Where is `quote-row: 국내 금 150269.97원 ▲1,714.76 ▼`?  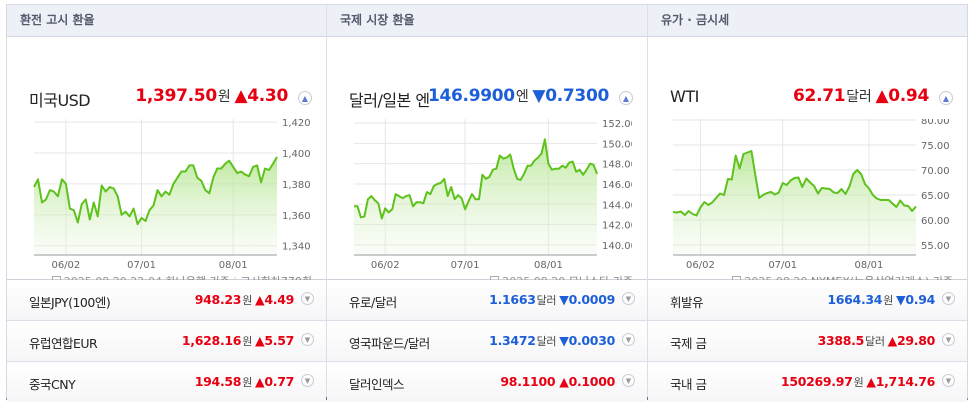
quote-row: 국내 금 150269.97원 ▲1,714.76 ▼ is located at coordinates (807, 382).